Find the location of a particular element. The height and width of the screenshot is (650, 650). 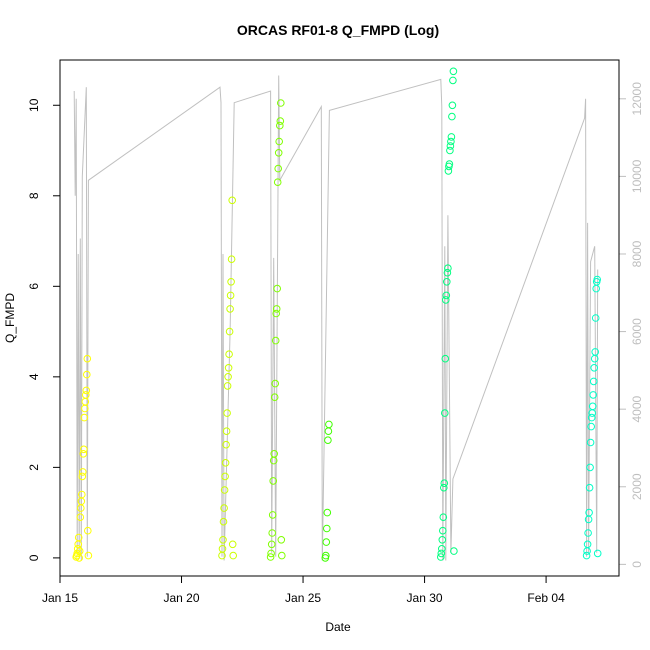

y-left-tick-label: 10 is located at coordinates (34, 105).